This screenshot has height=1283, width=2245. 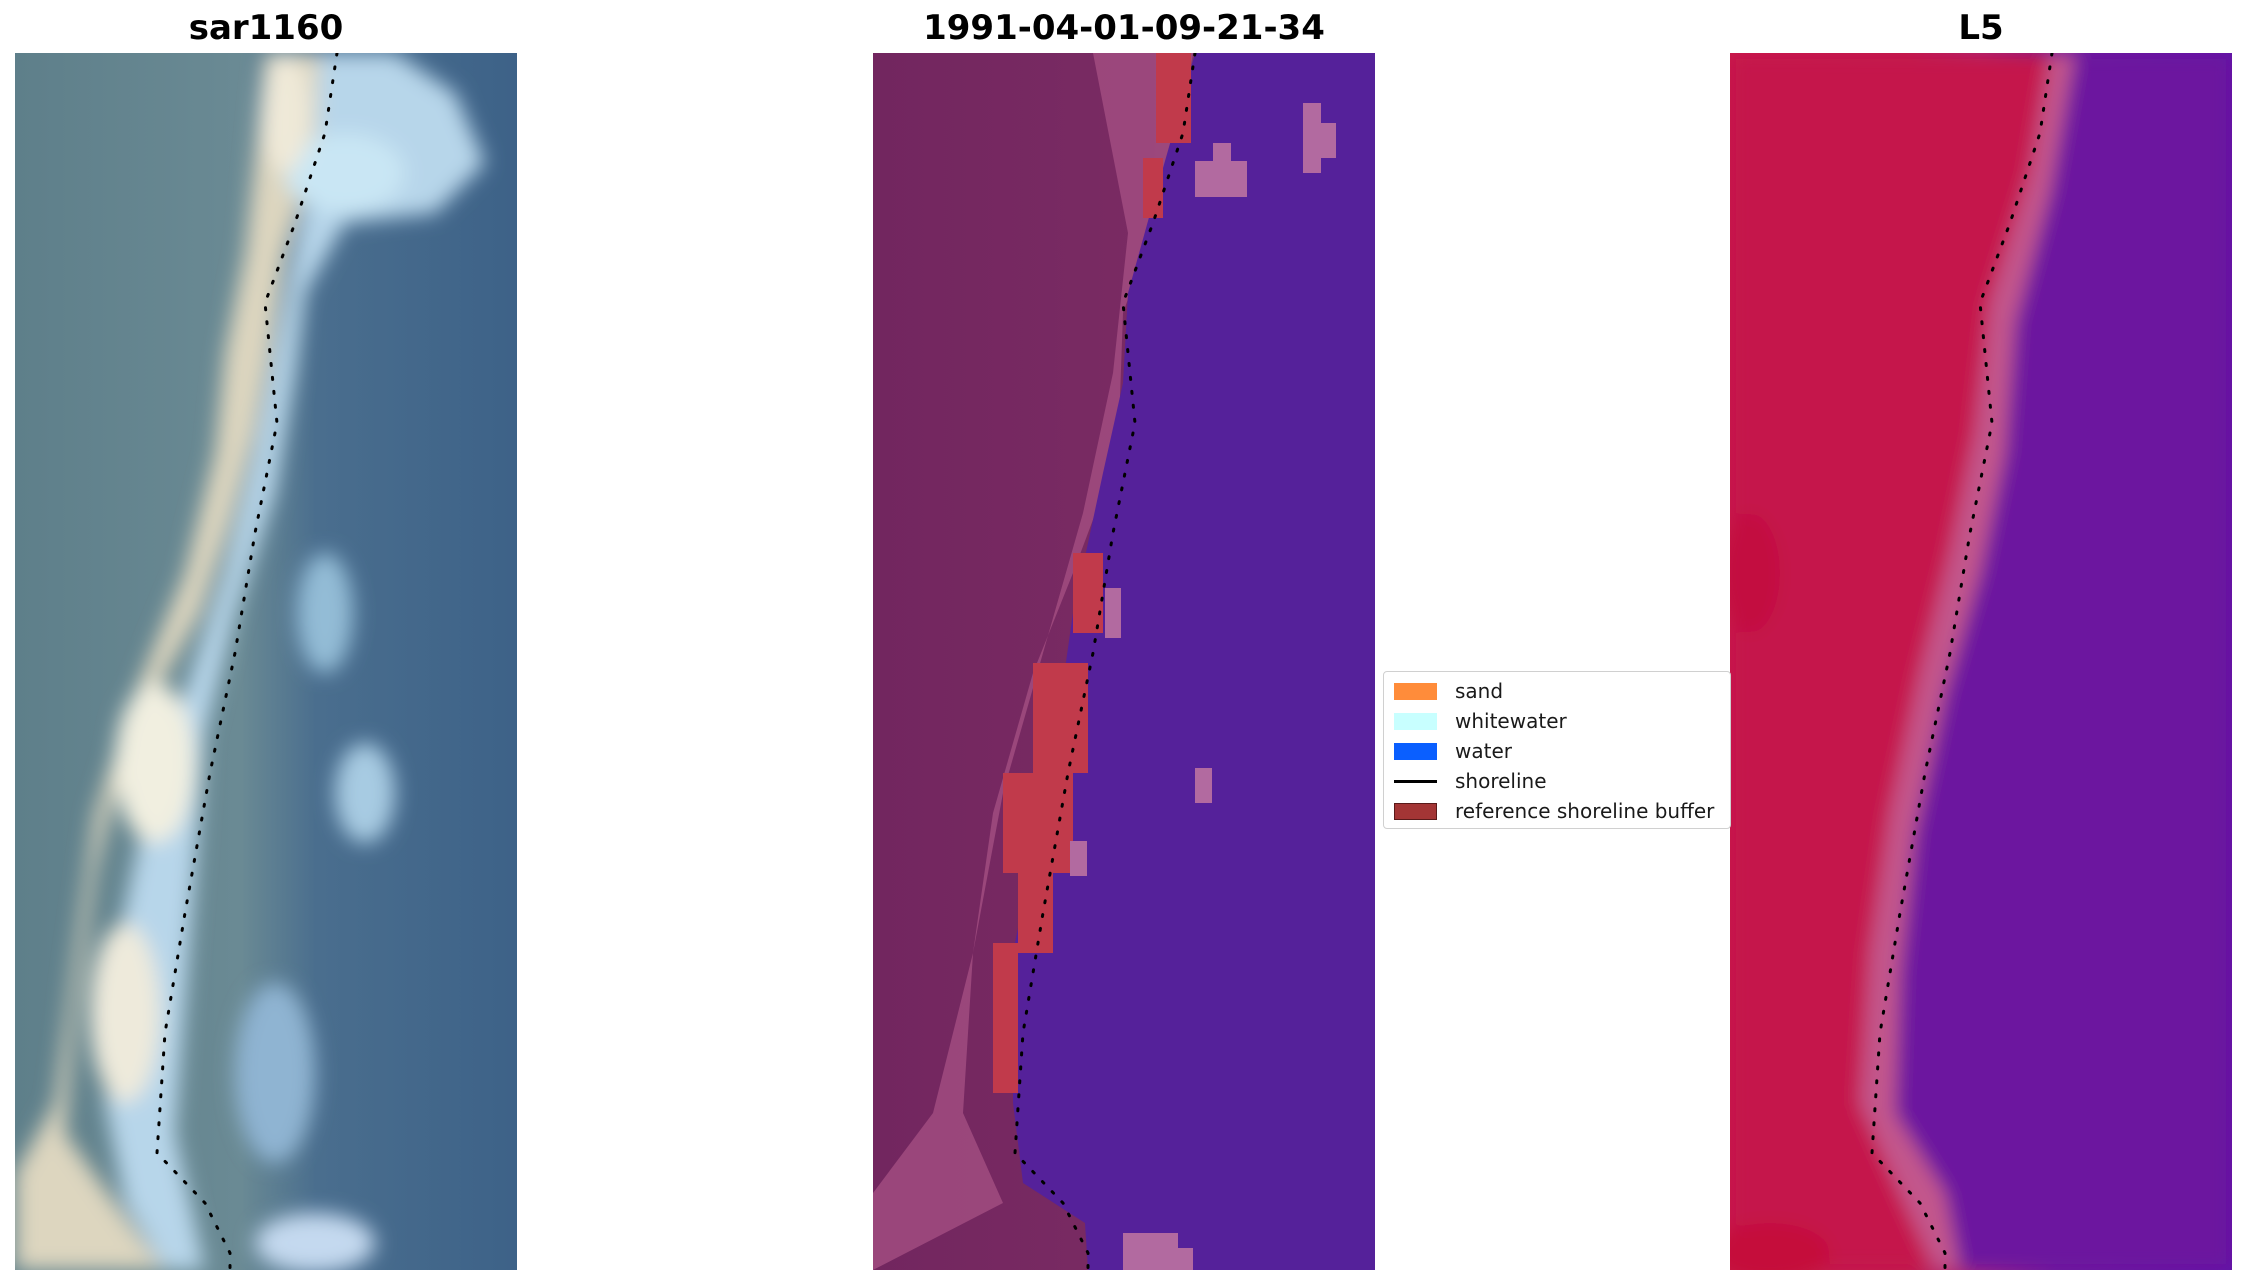 I want to click on legend-item-sand: sand, so click(x=1448, y=691).